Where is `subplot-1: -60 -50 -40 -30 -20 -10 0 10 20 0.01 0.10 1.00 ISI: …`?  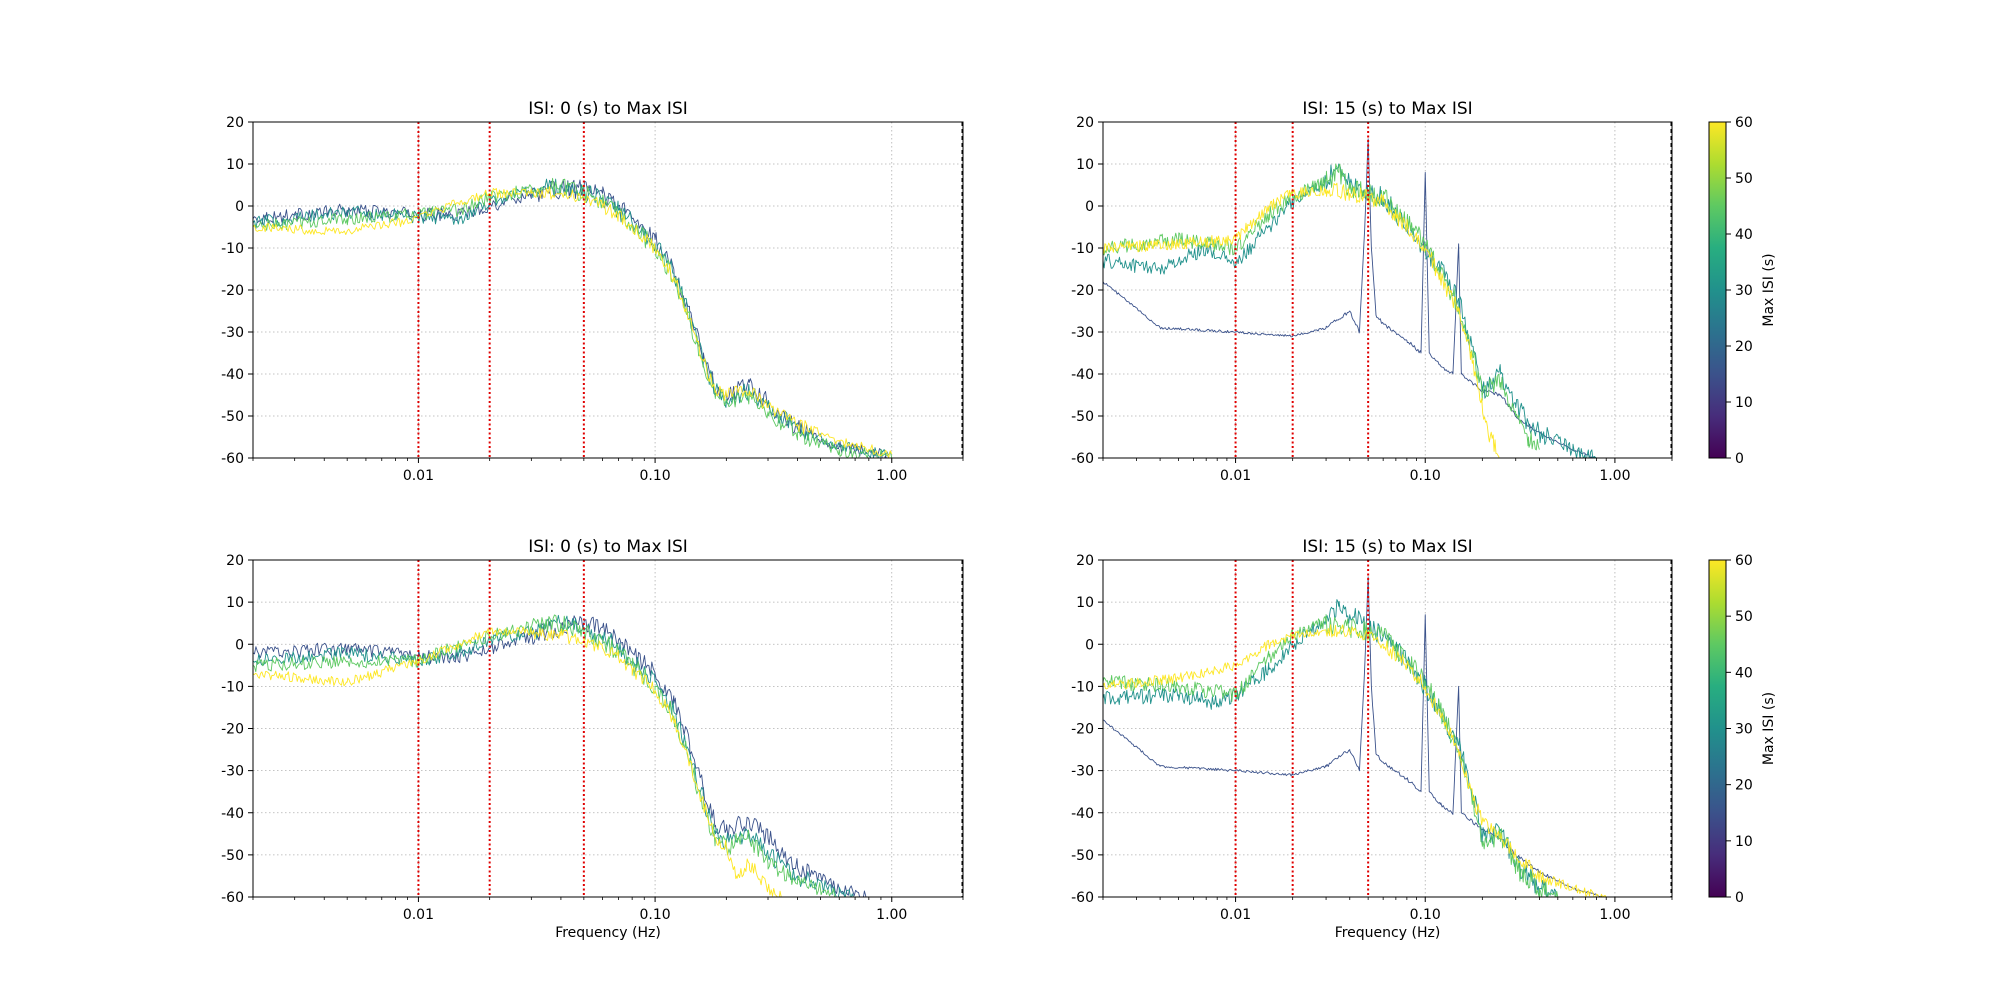 subplot-1: -60 -50 -40 -30 -20 -10 0 10 20 0.01 0.10 1.00 ISI: … is located at coordinates (592, 291).